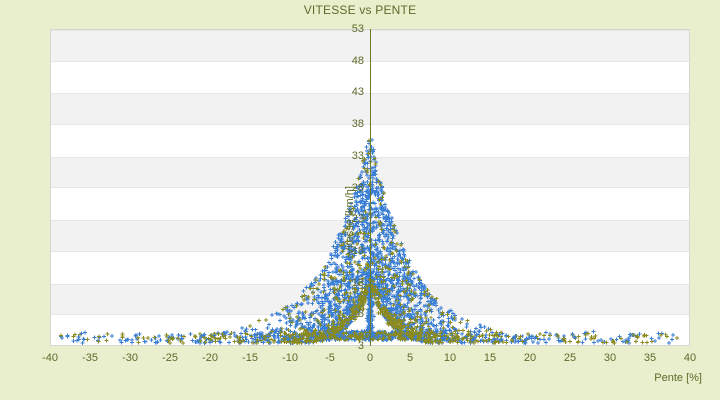 The width and height of the screenshot is (720, 400). What do you see at coordinates (357, 282) in the screenshot?
I see `y-tick-label: 13` at bounding box center [357, 282].